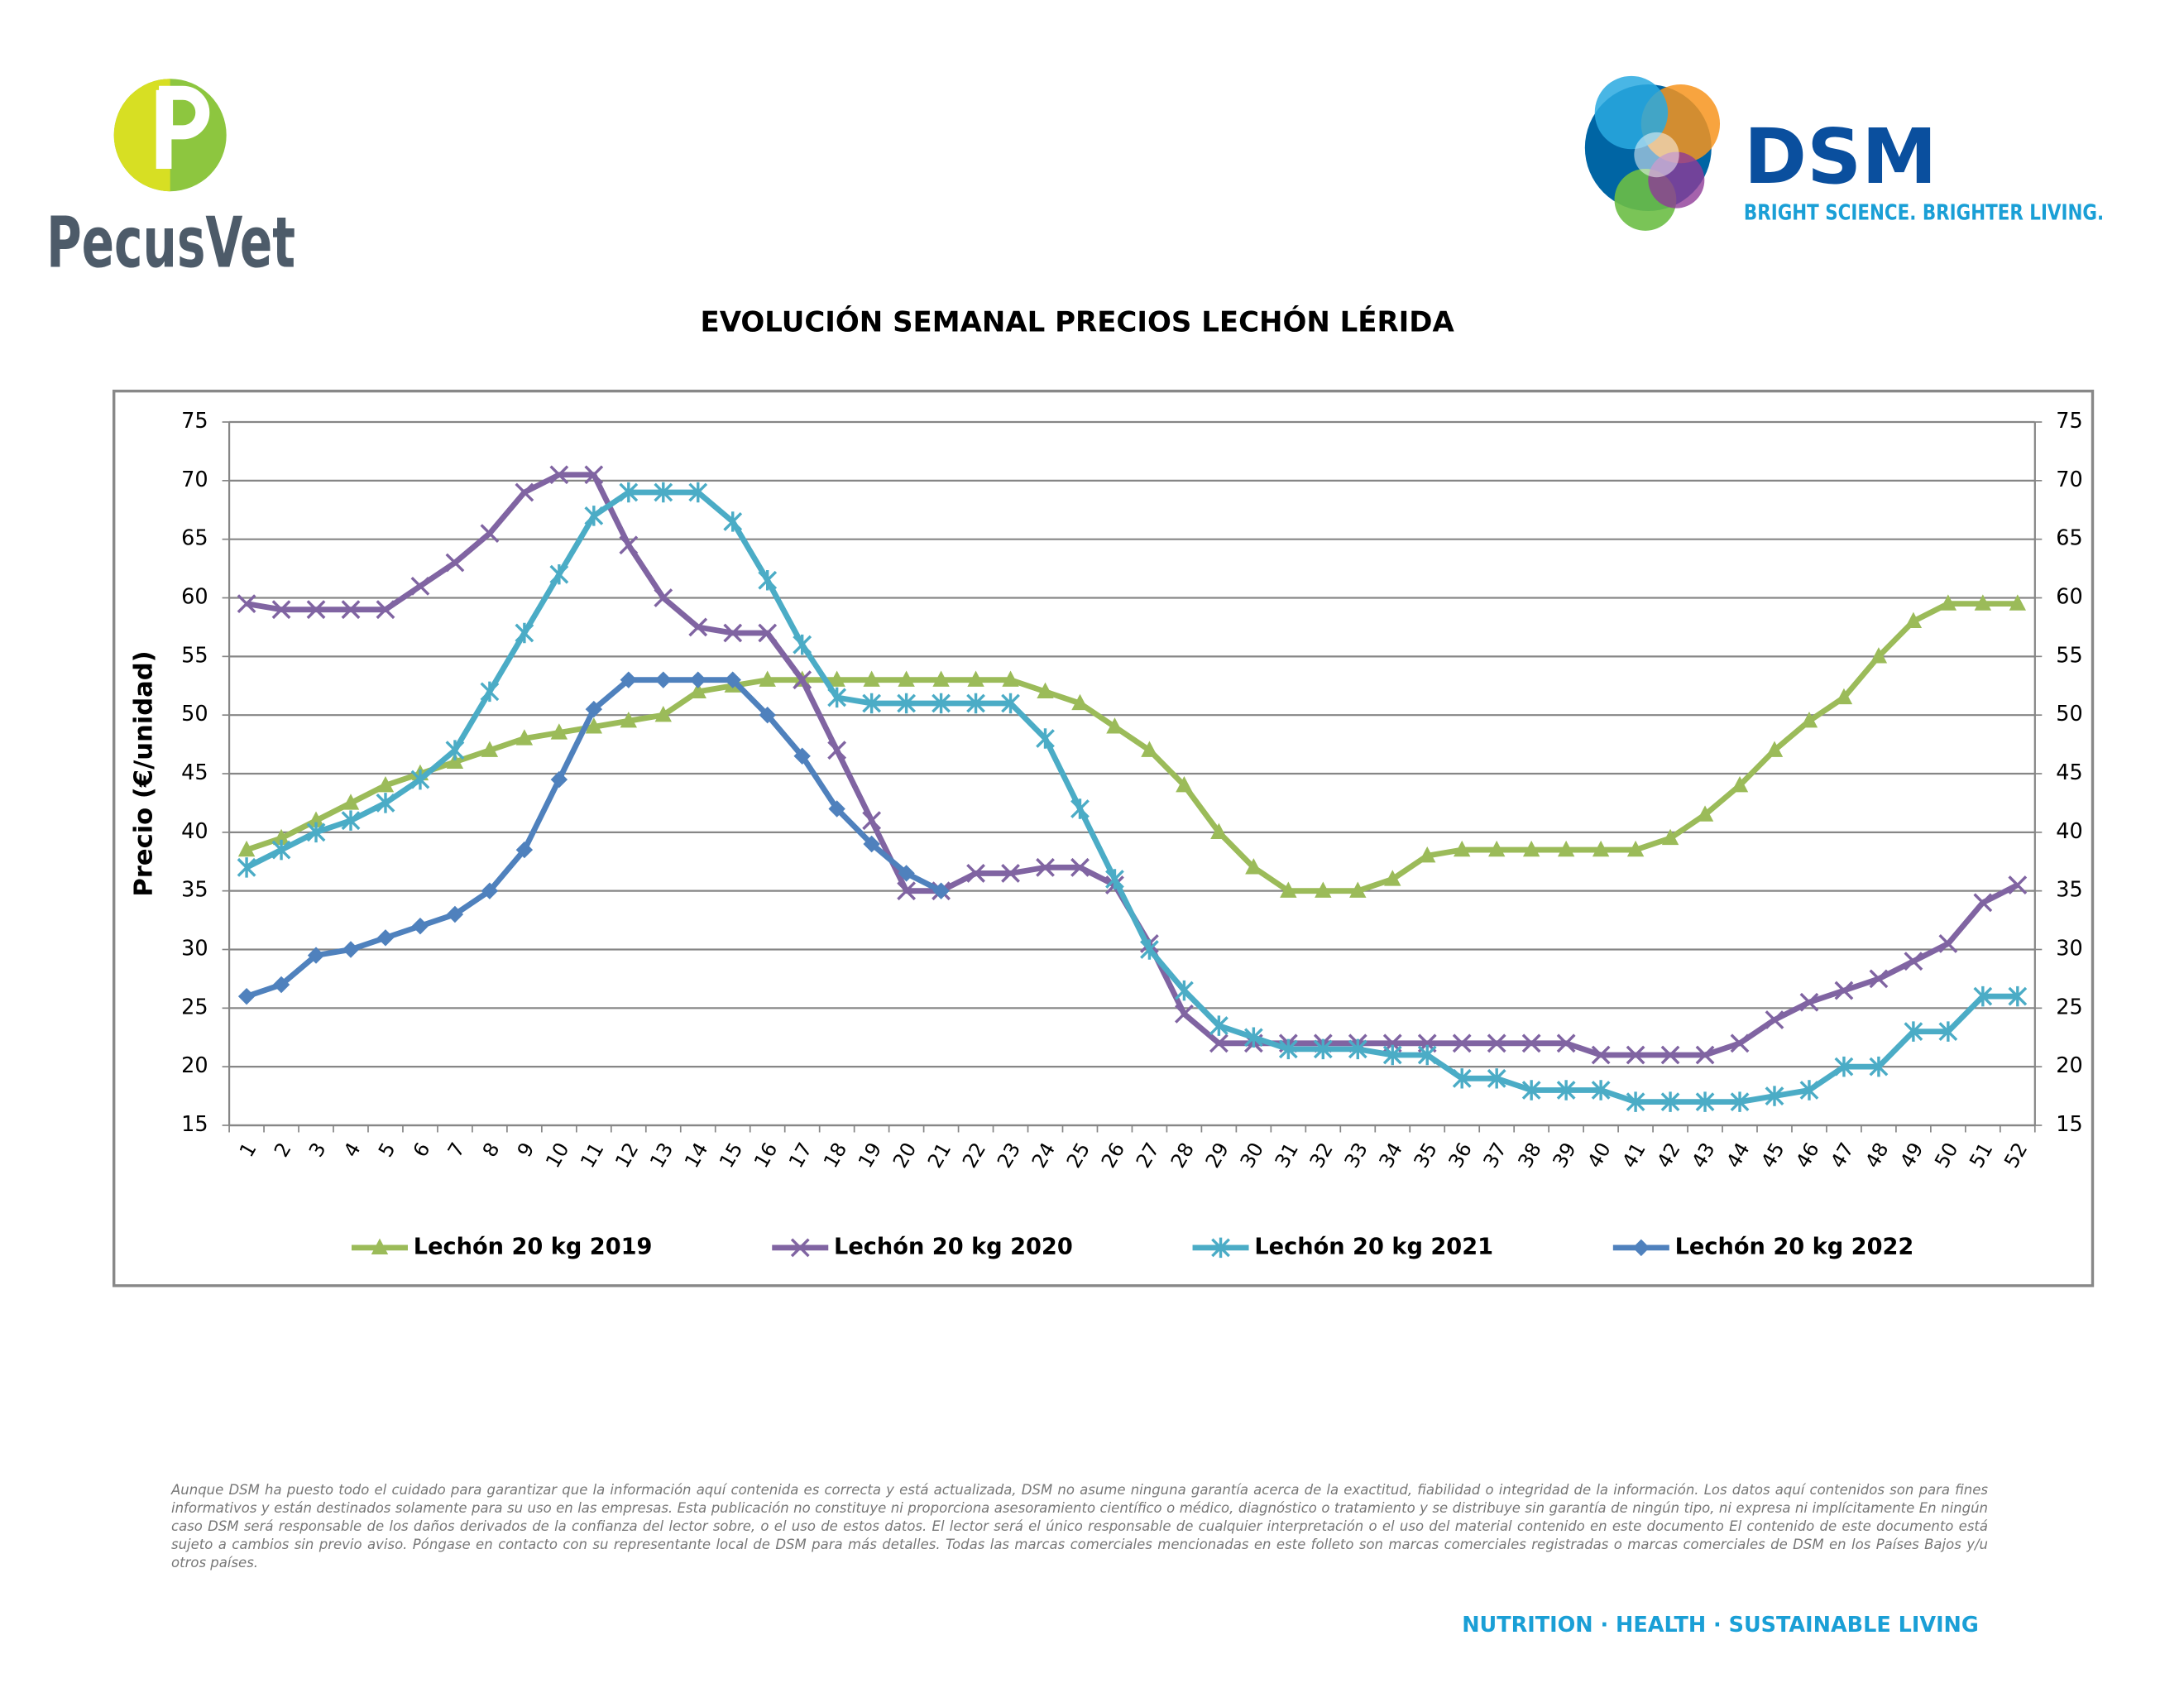 Image resolution: width=2184 pixels, height=1688 pixels. What do you see at coordinates (1703, 1155) in the screenshot?
I see `x-tick-label: 43` at bounding box center [1703, 1155].